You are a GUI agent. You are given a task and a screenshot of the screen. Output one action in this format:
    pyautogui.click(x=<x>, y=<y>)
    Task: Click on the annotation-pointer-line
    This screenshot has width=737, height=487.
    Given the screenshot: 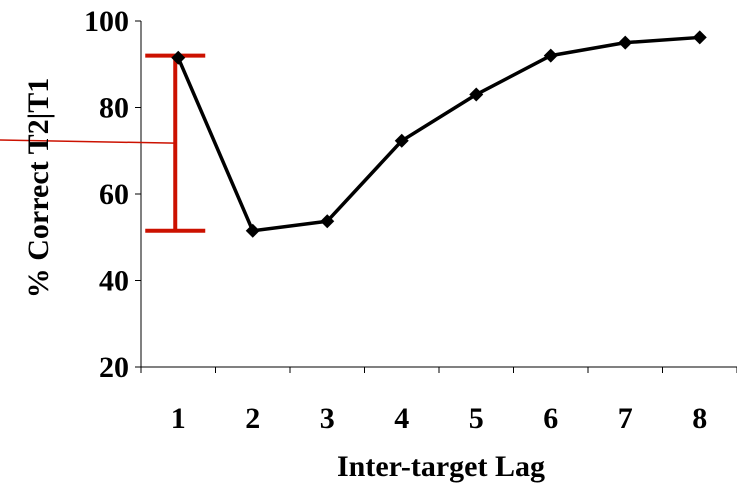 What is the action you would take?
    pyautogui.click(x=88, y=141)
    